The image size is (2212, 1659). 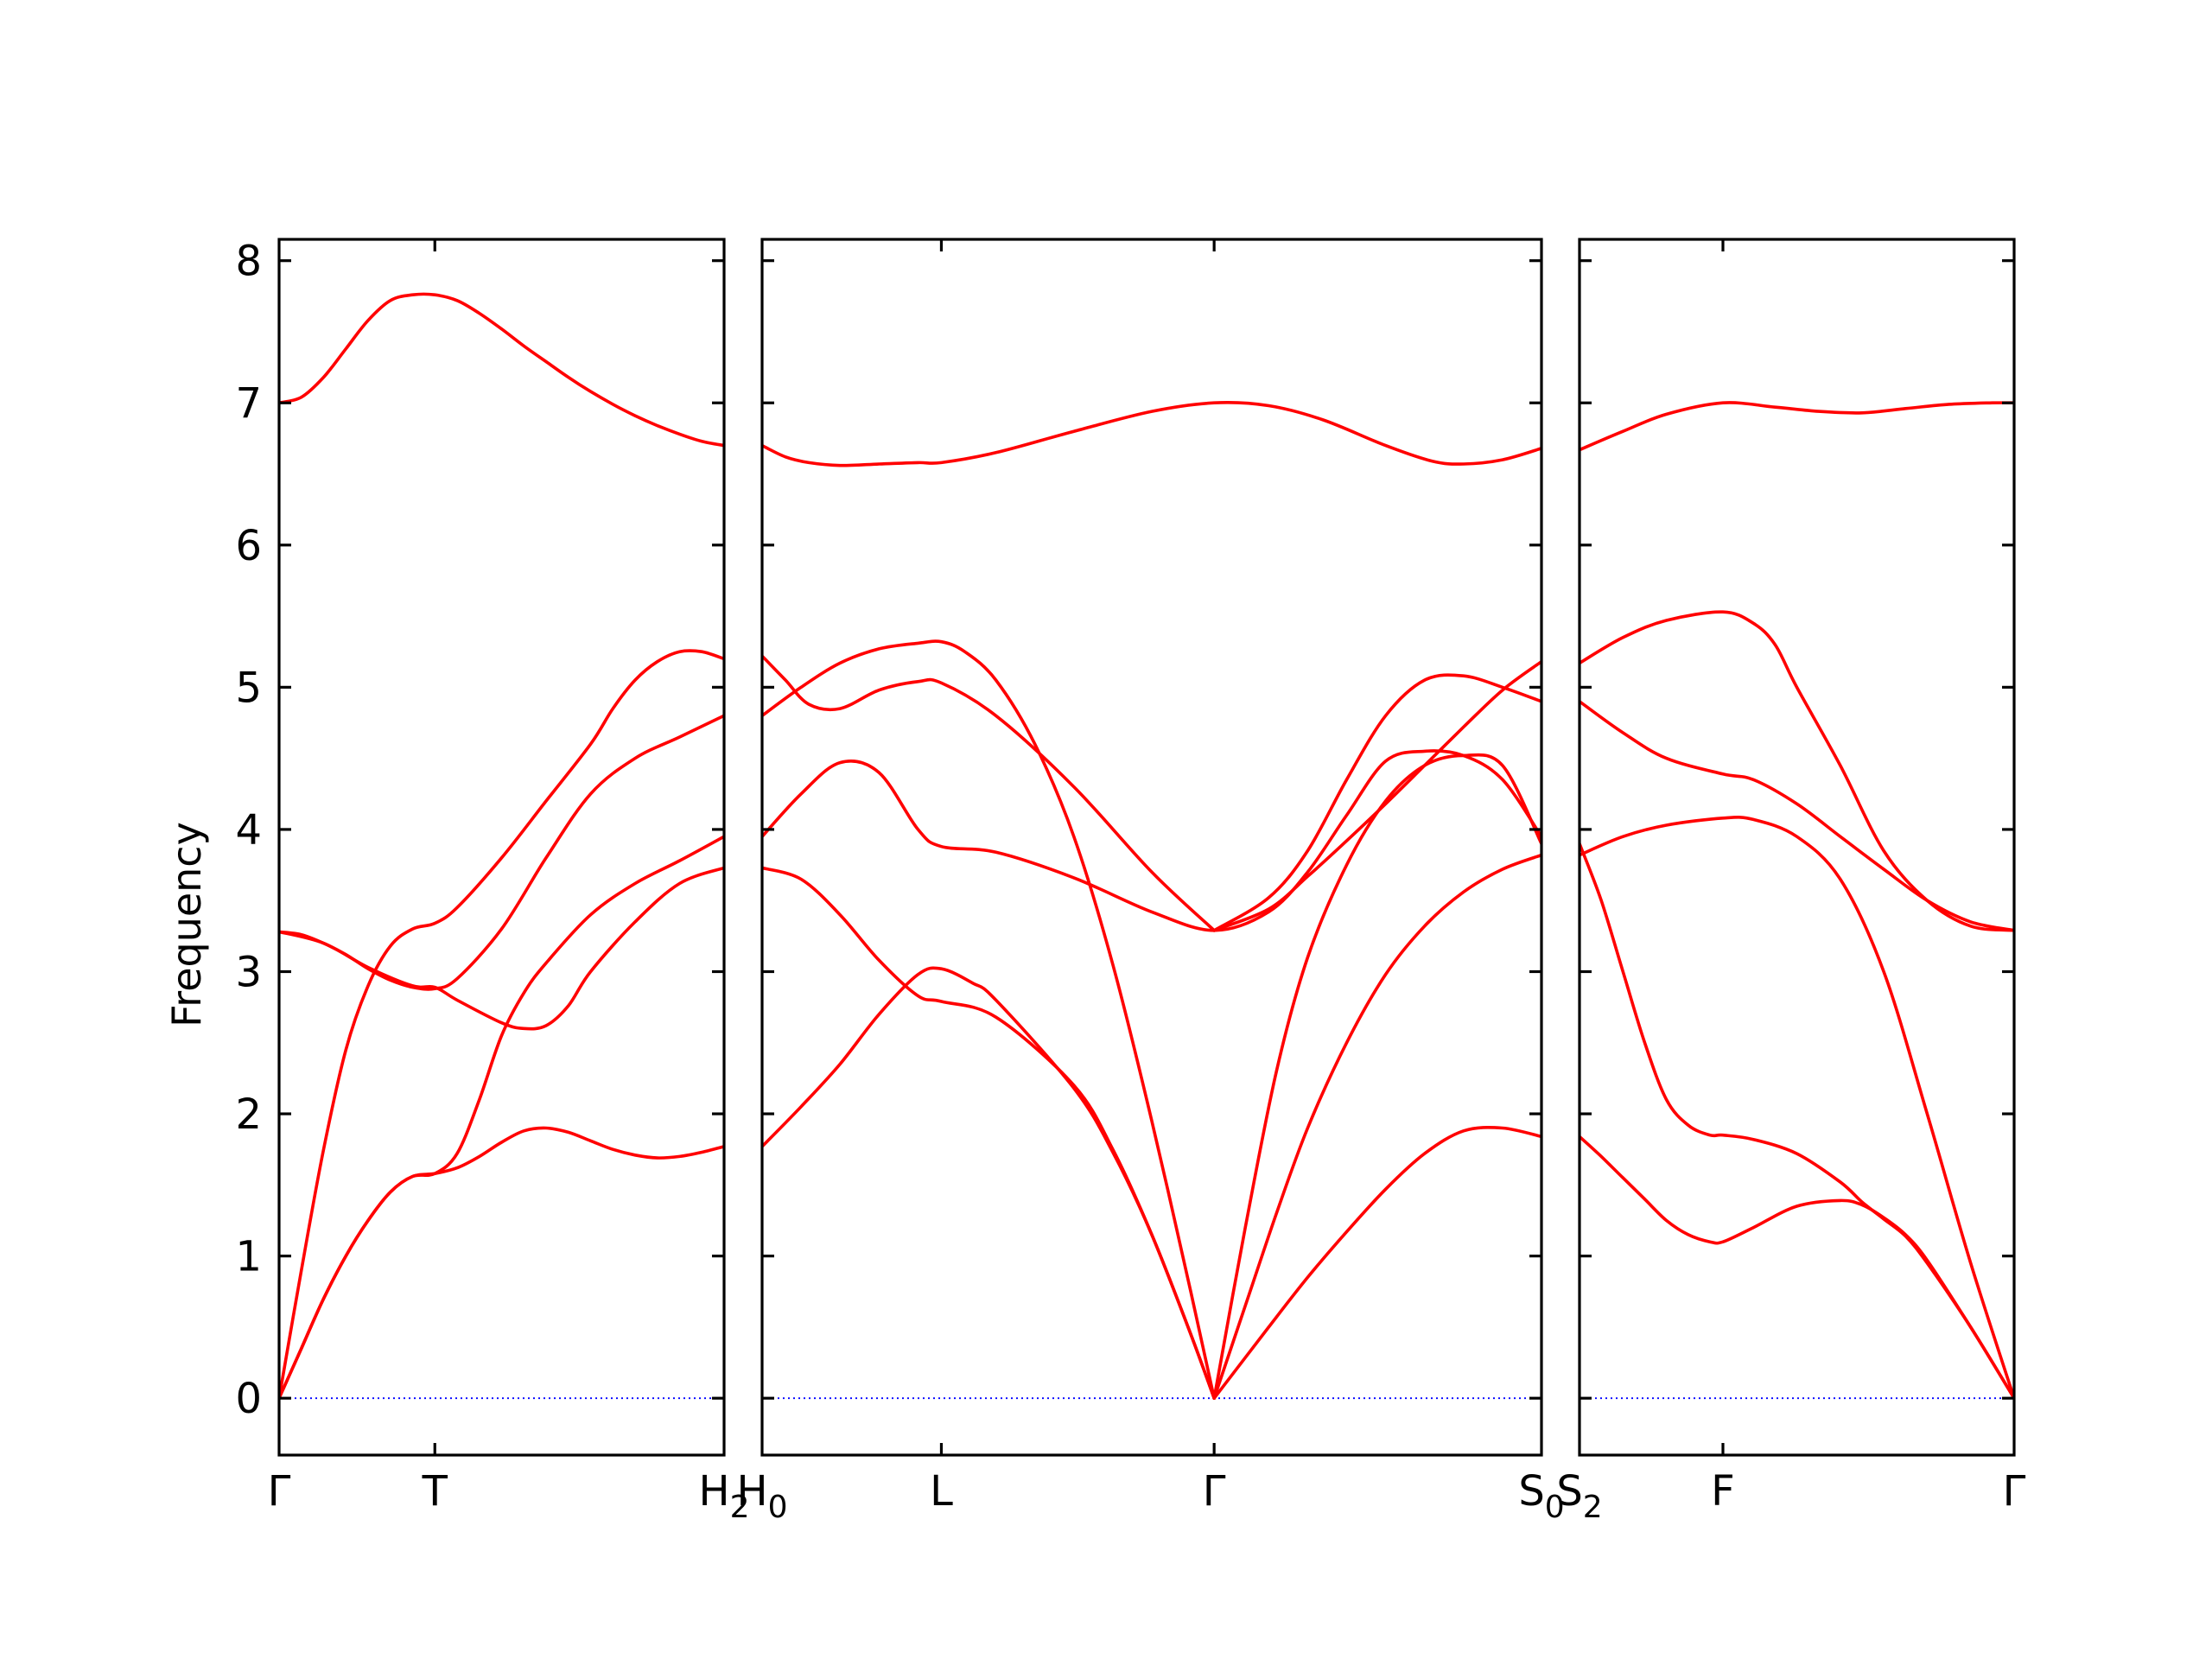 What do you see at coordinates (248, 546) in the screenshot?
I see `y-tick-label: 6` at bounding box center [248, 546].